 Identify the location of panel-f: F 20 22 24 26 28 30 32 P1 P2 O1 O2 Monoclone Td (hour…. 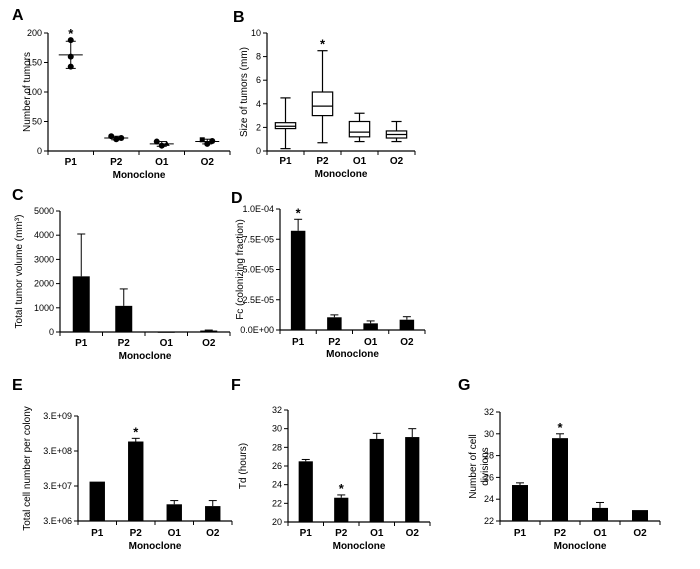
(331, 464).